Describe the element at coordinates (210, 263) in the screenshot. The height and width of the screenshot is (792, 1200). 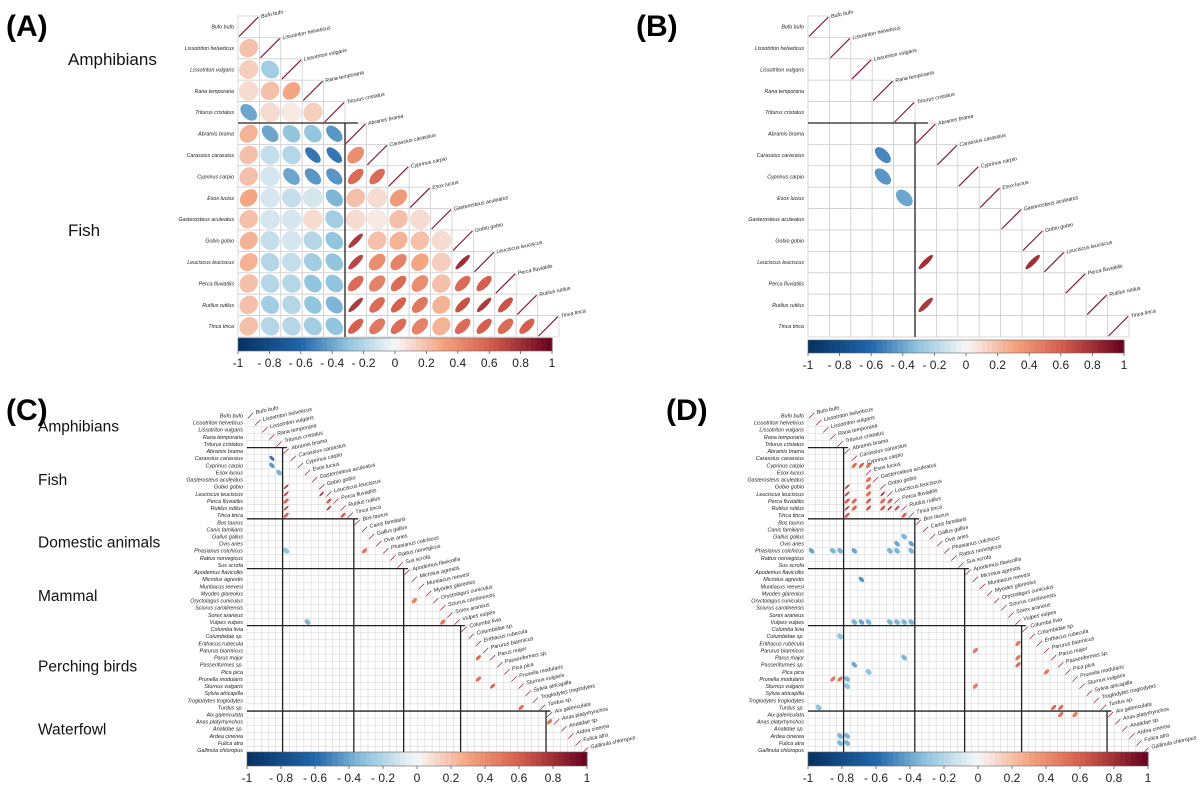
I see `row-label: Leuciscus leuciscus` at that location.